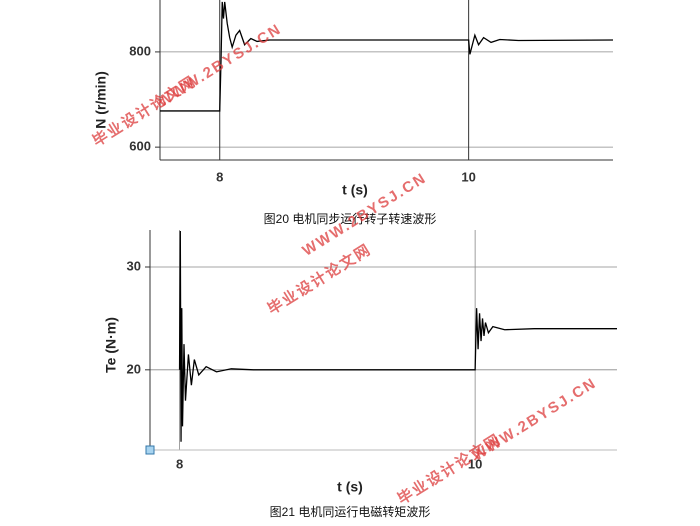  Describe the element at coordinates (350, 511) in the screenshot. I see `figure-caption: 图21 电机同运行电磁转矩波形` at that location.